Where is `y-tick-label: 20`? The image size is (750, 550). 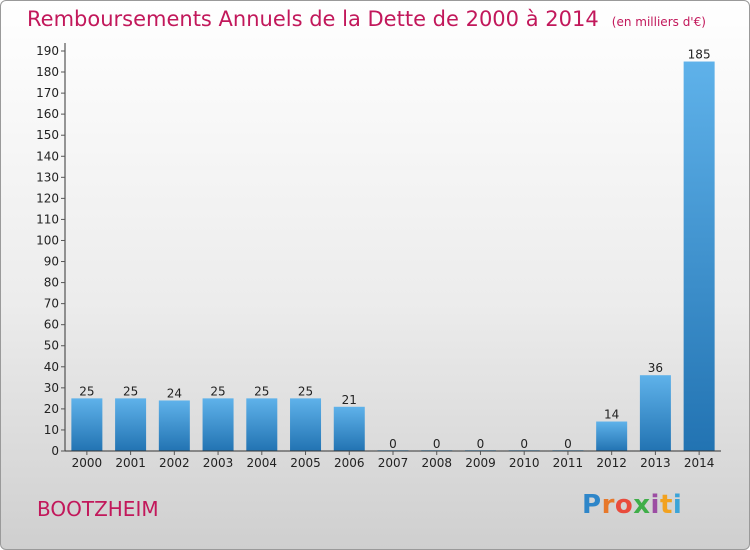
y-tick-label: 20 is located at coordinates (51, 409).